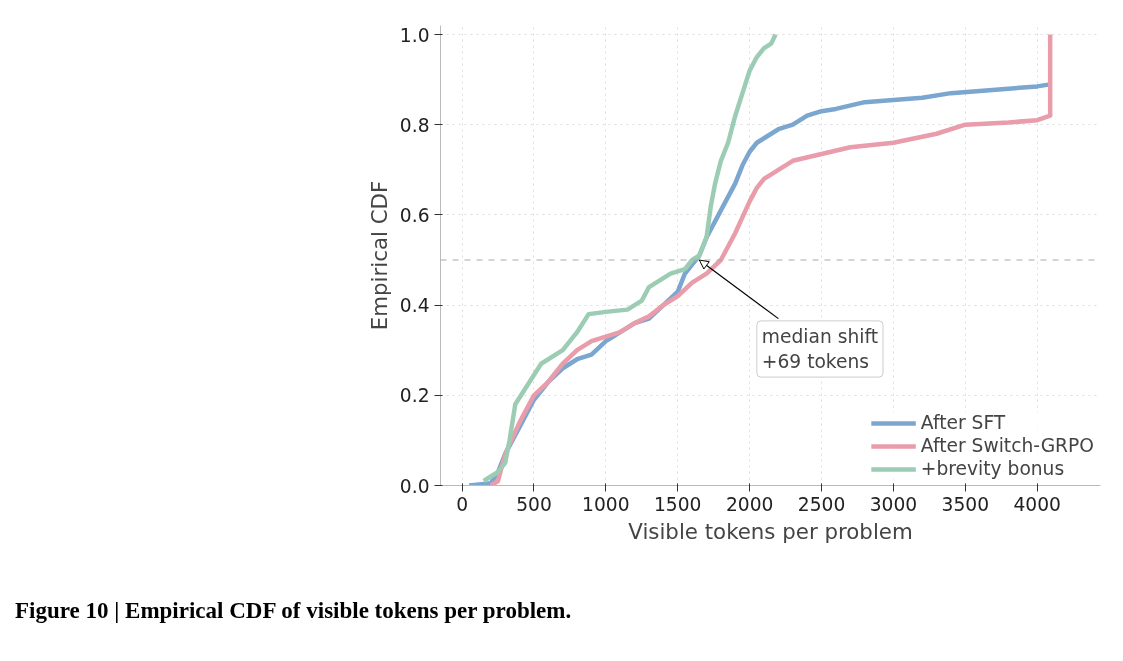  Describe the element at coordinates (414, 35) in the screenshot. I see `y-tick-label: 1.0` at that location.